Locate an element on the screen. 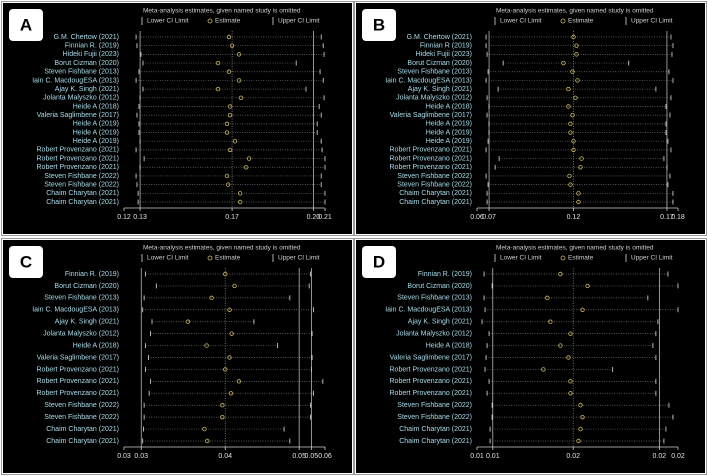  study-label: Hideki Fujii (2023) is located at coordinates (91, 54).